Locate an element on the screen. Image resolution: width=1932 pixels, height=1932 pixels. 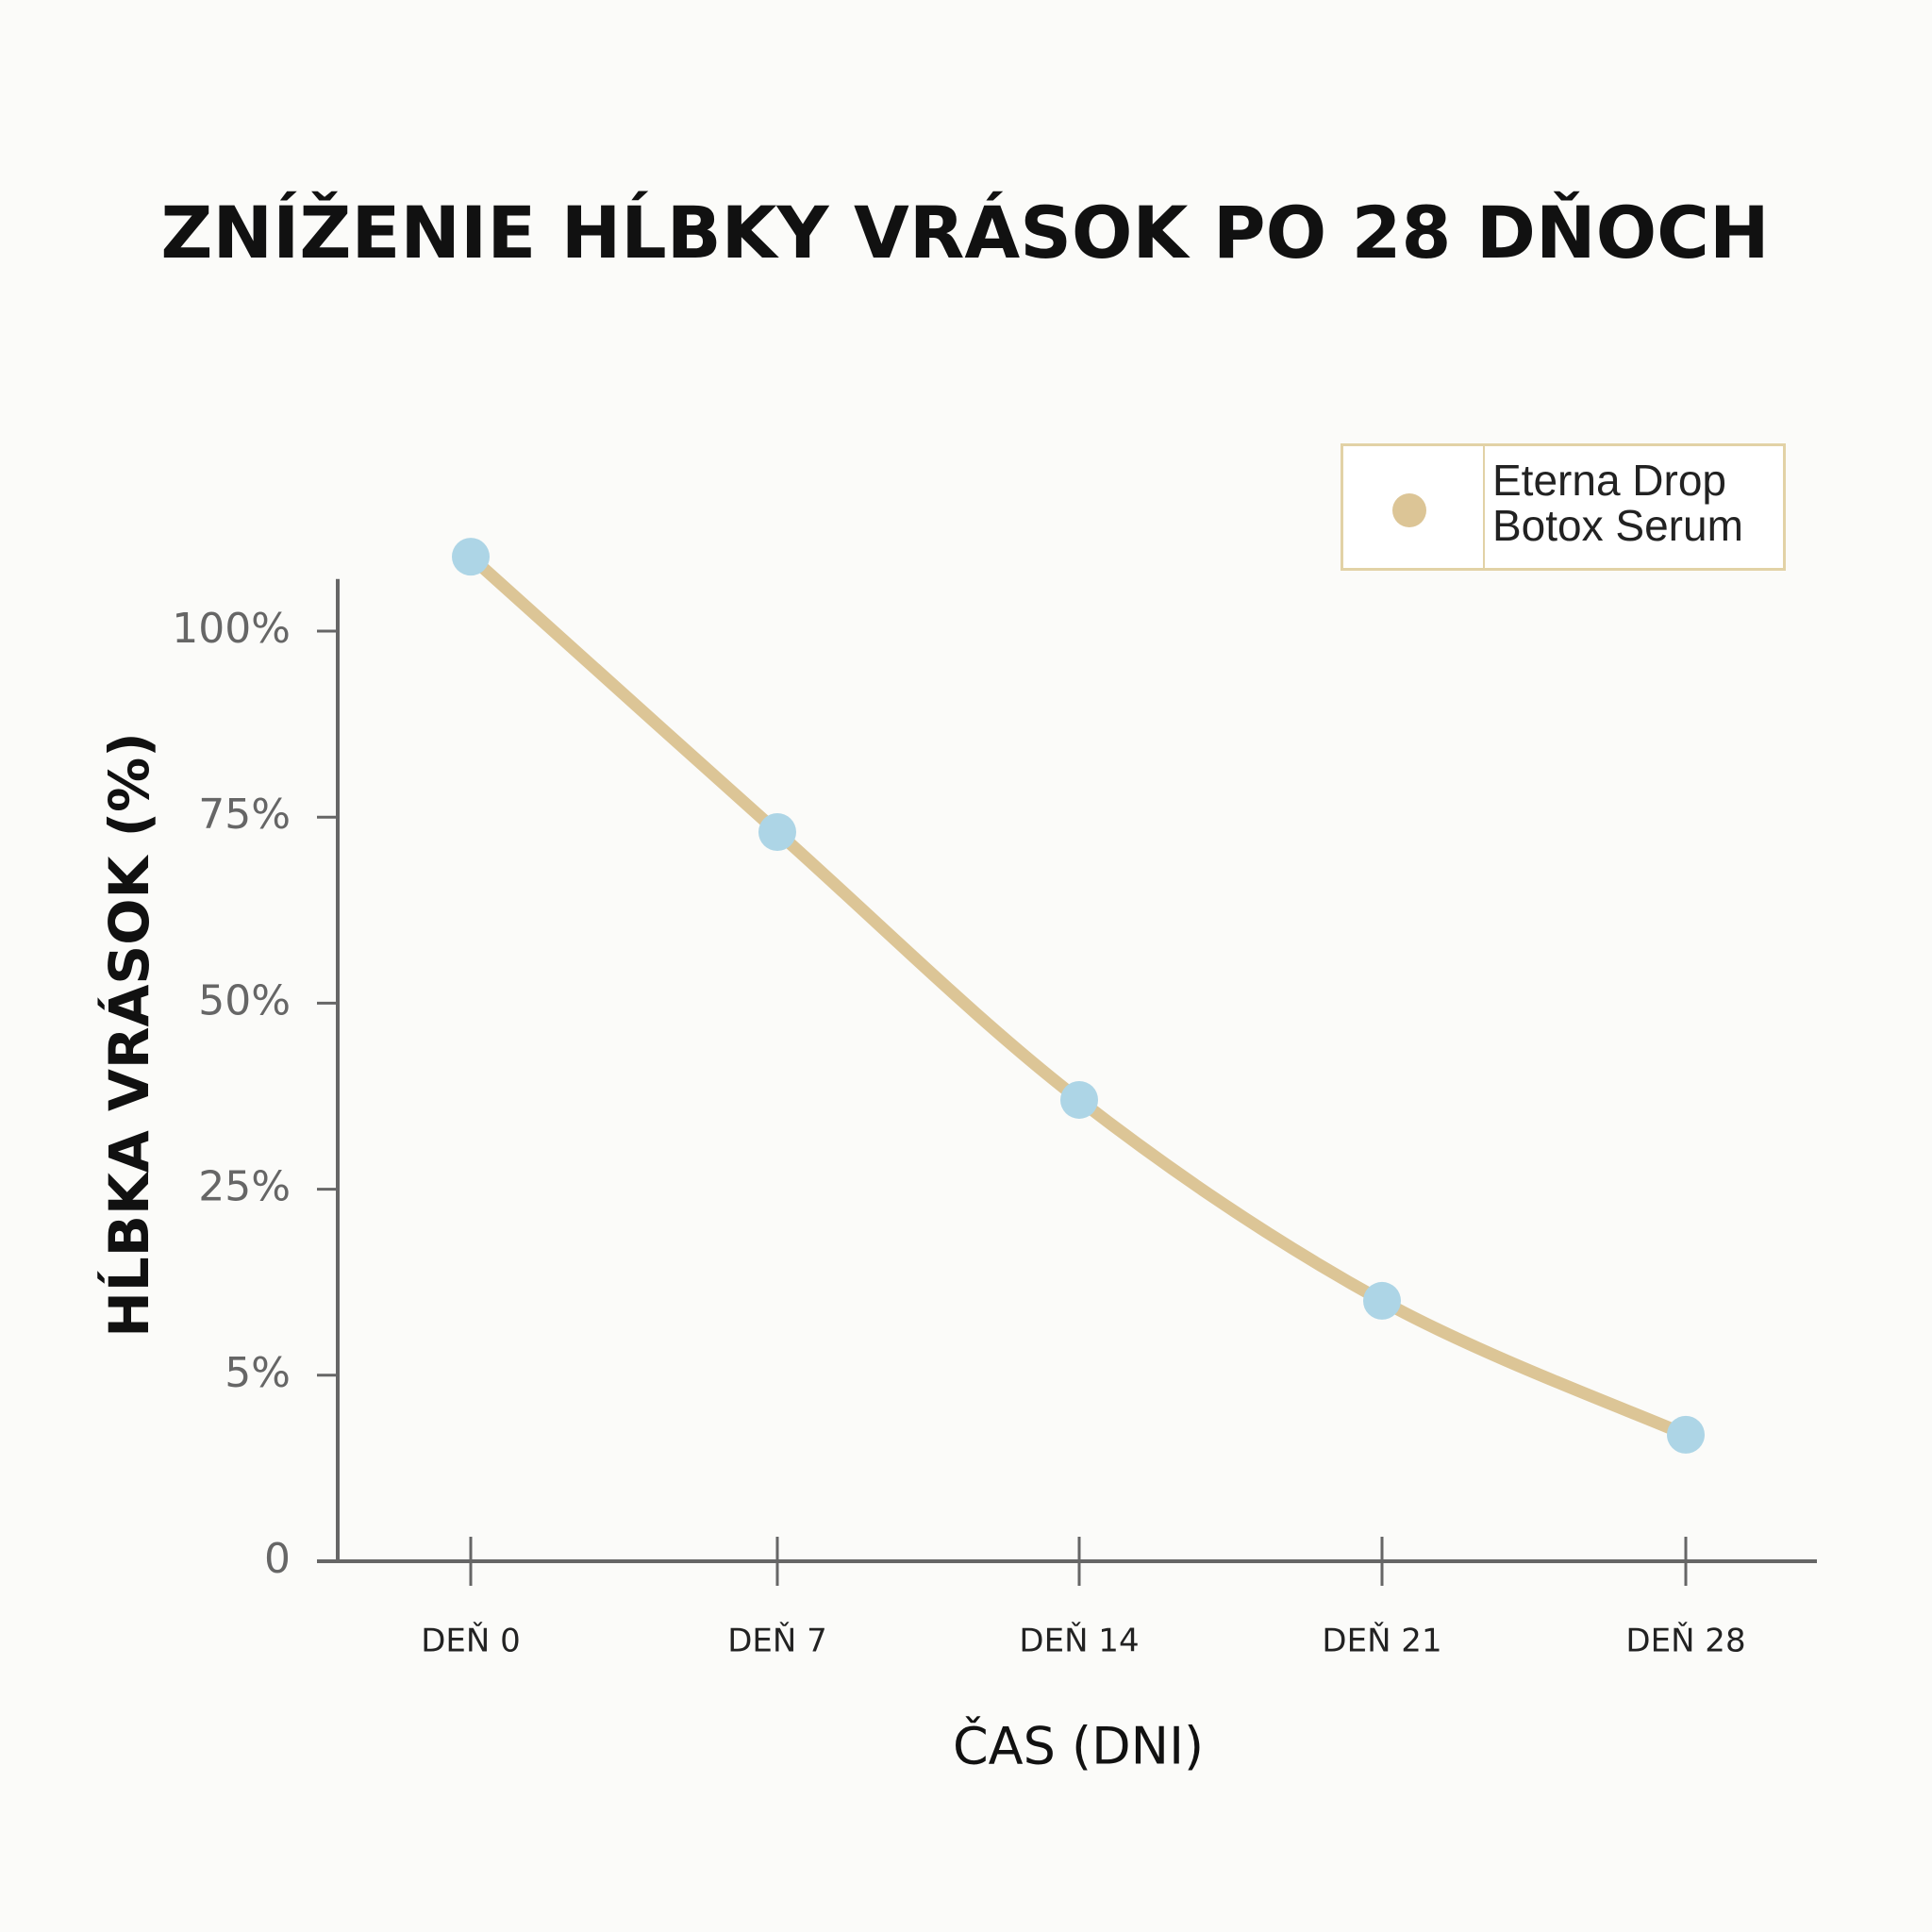
x-tick-label: DEŇ 7 is located at coordinates (777, 1641).